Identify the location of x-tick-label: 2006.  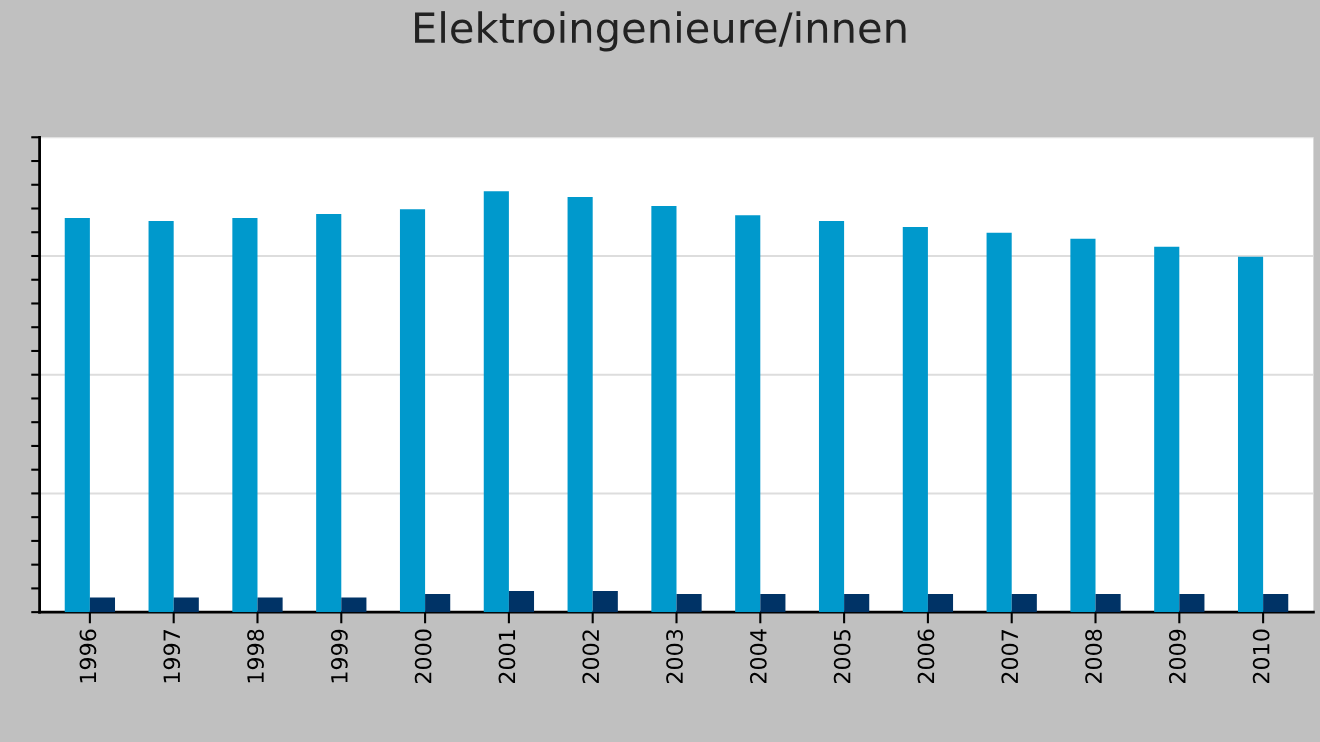
(926, 656).